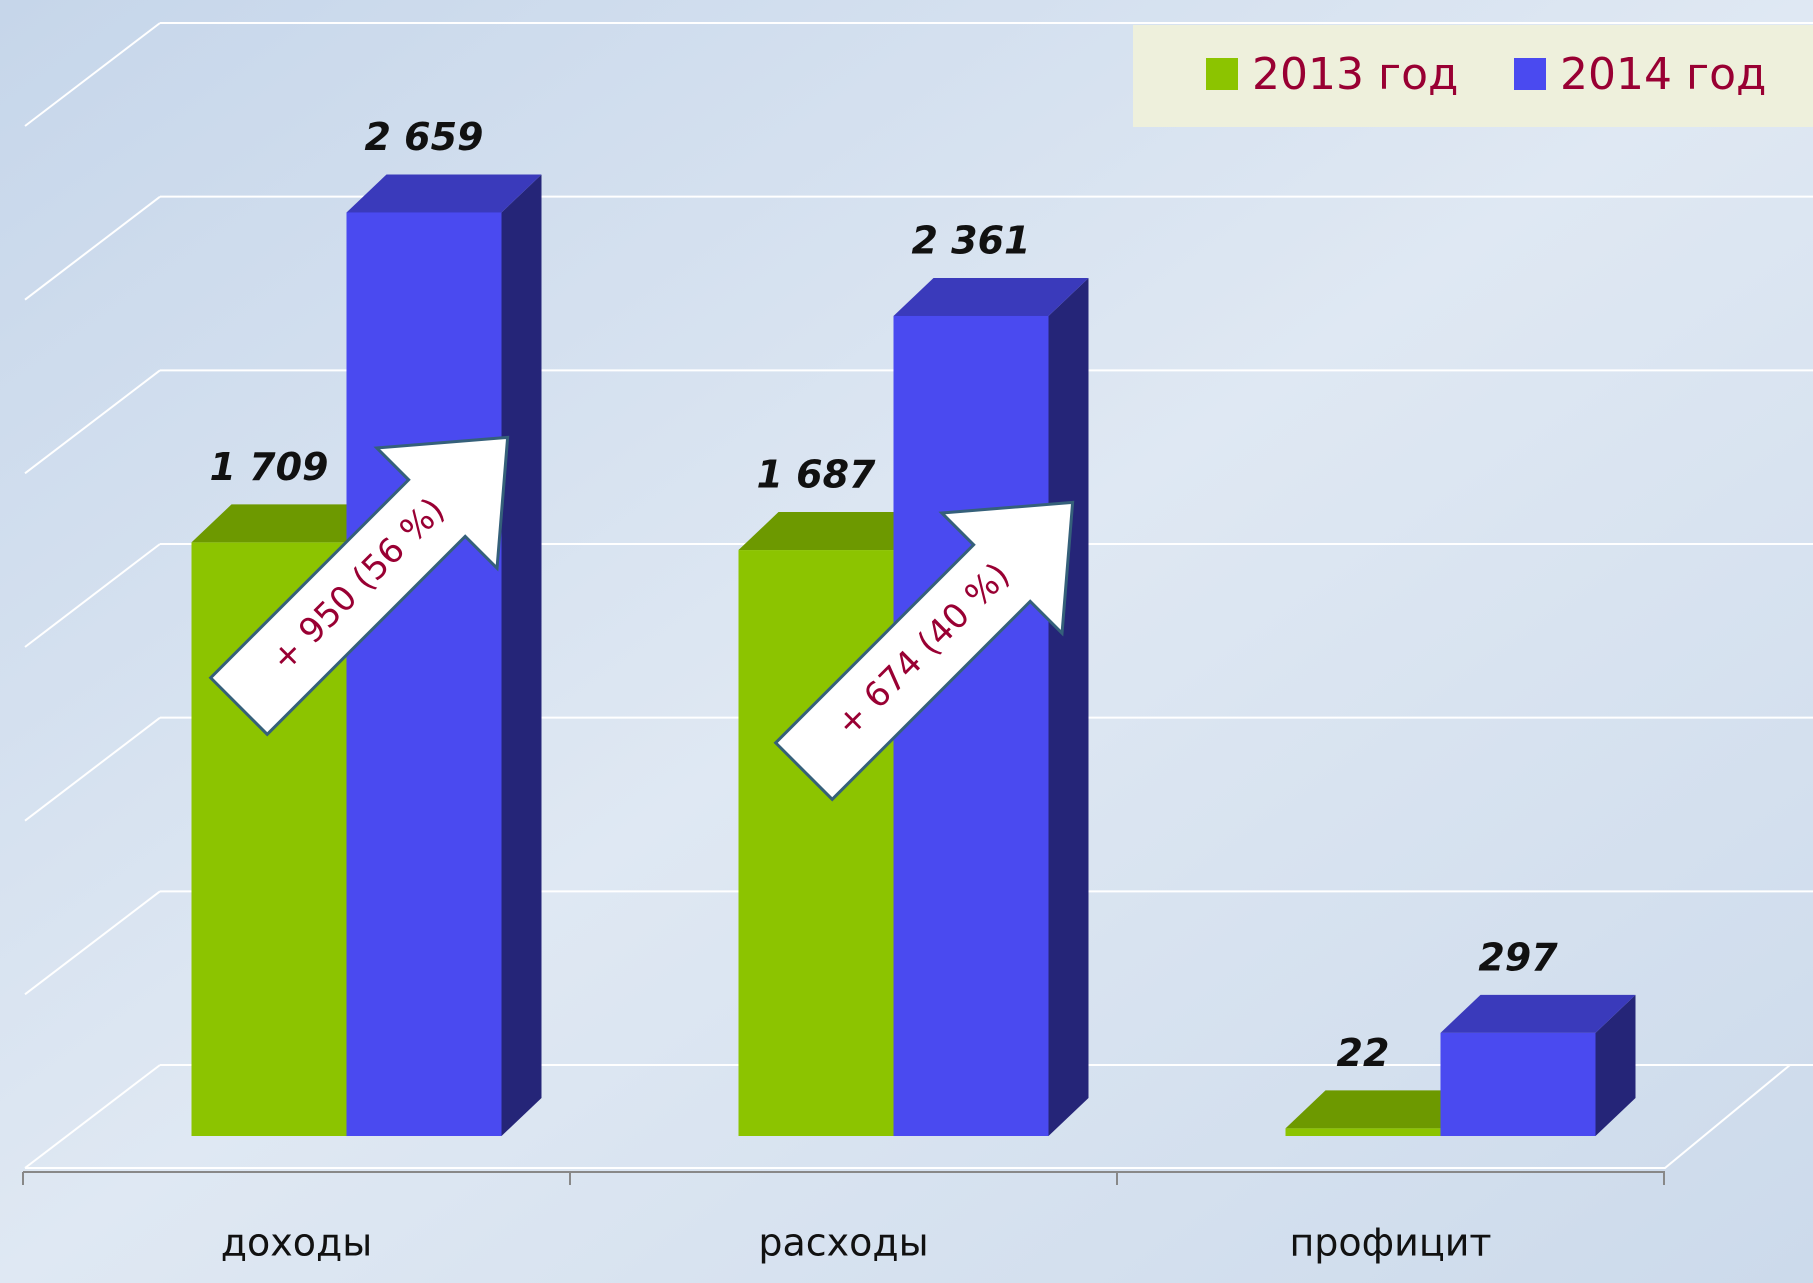 Image resolution: width=1813 pixels, height=1283 pixels. Describe the element at coordinates (269, 467) in the screenshot. I see `value-label: 1 709` at that location.